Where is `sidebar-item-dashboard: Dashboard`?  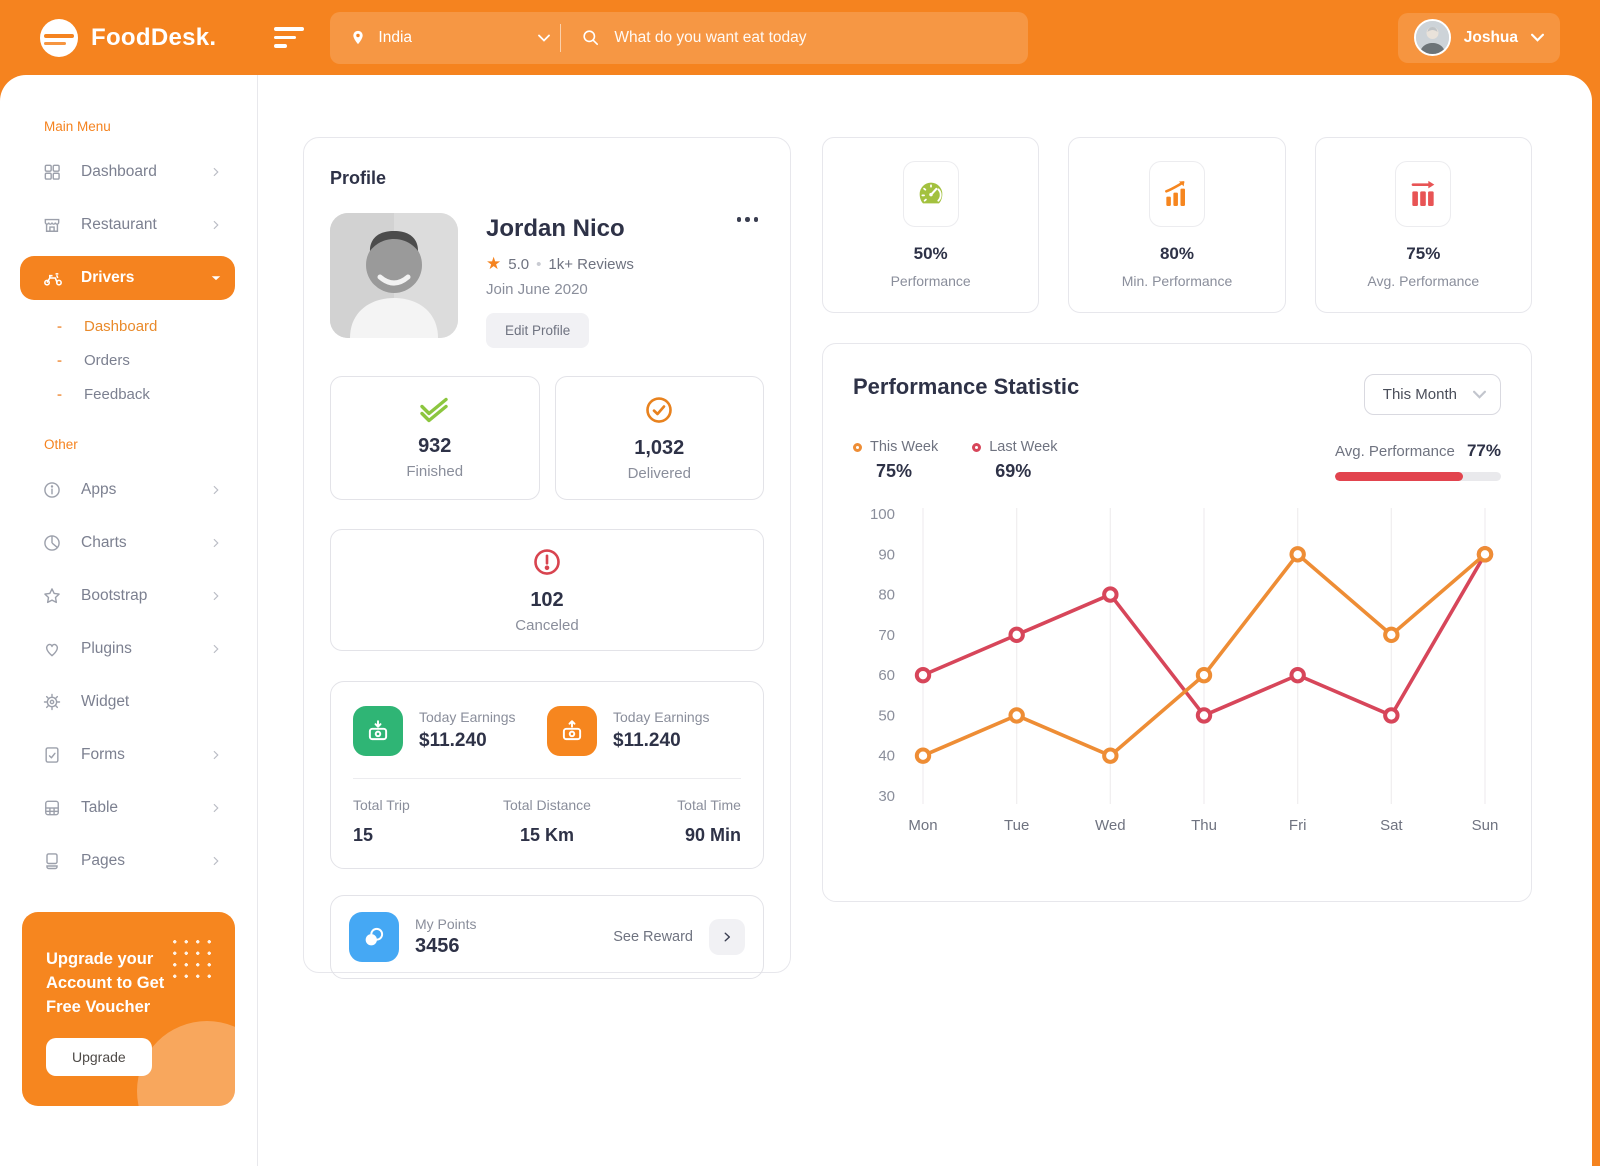
sidebar-item-dashboard: Dashboard is located at coordinates (127, 172).